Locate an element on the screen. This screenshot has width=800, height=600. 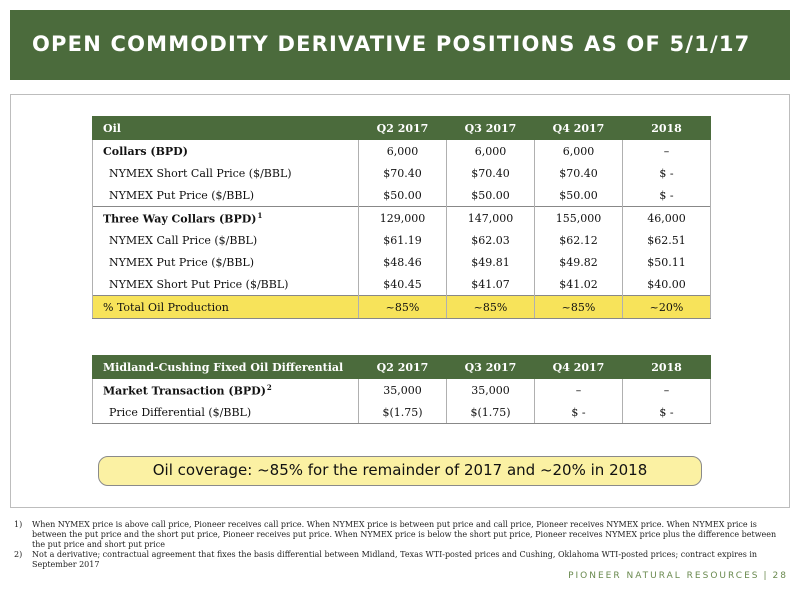
table-cell: 155,000 is located at coordinates (578, 217).